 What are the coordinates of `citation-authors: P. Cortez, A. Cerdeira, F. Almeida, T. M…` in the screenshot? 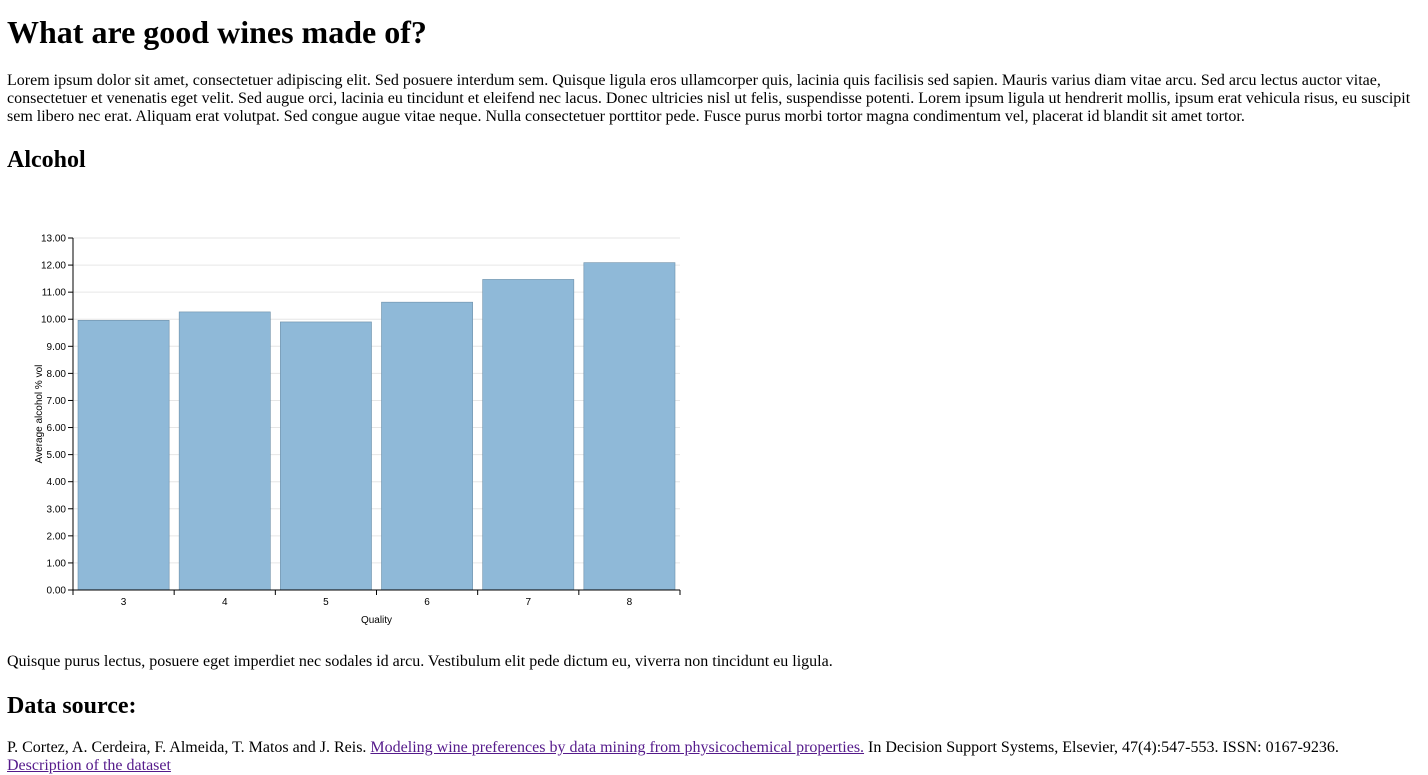 It's located at (189, 747).